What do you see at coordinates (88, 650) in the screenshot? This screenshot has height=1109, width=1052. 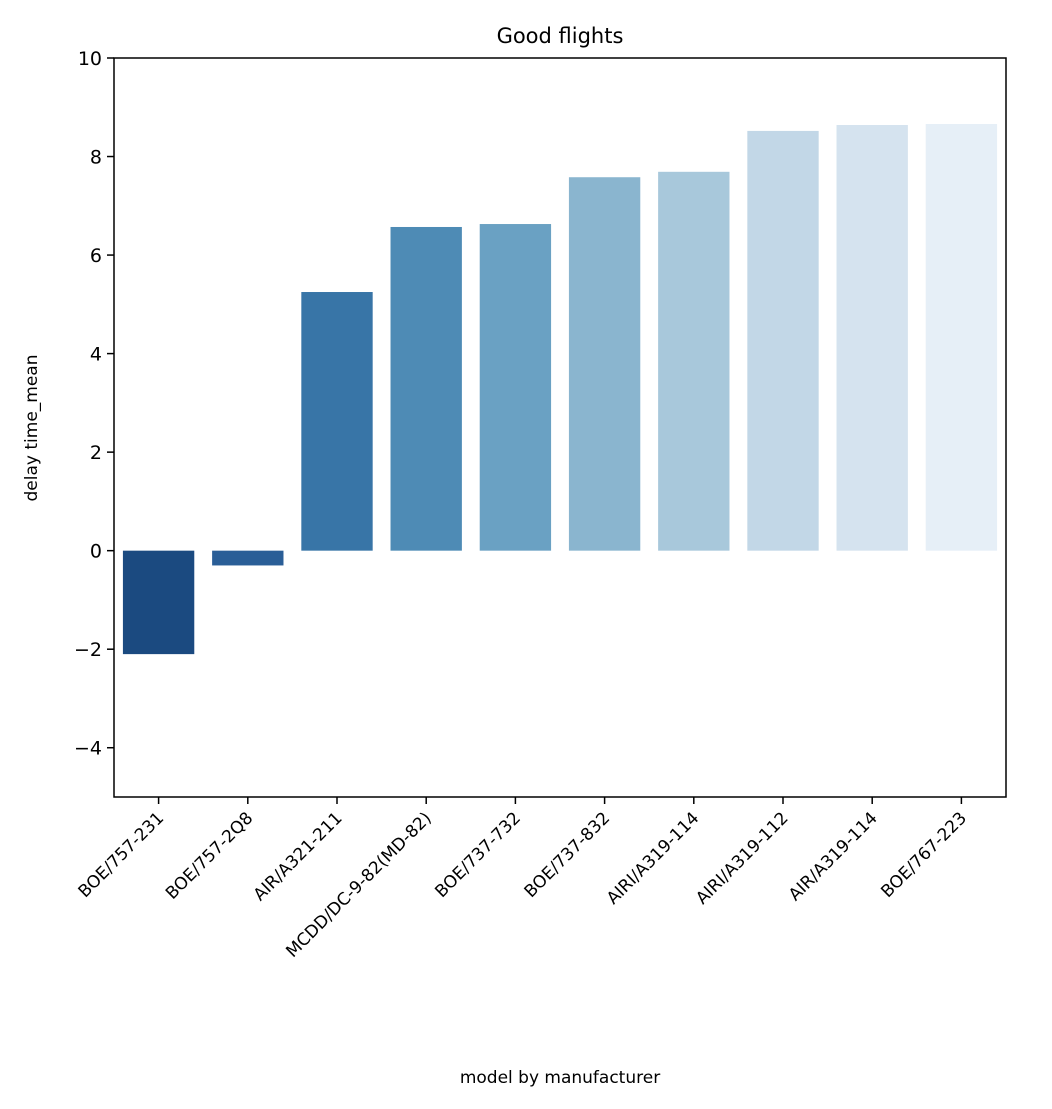 I see `y-tick-label: −2` at bounding box center [88, 650].